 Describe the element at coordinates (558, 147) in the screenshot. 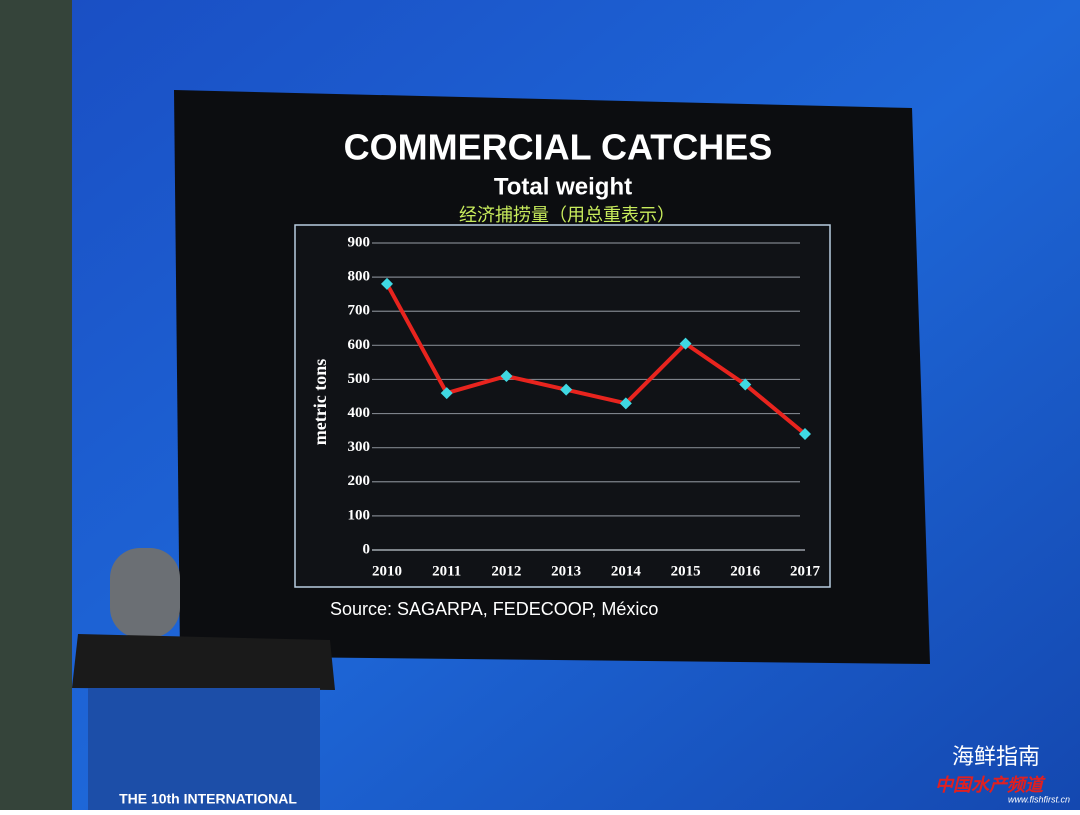

I see `chart-title: COMMERCIAL CATCHES` at that location.